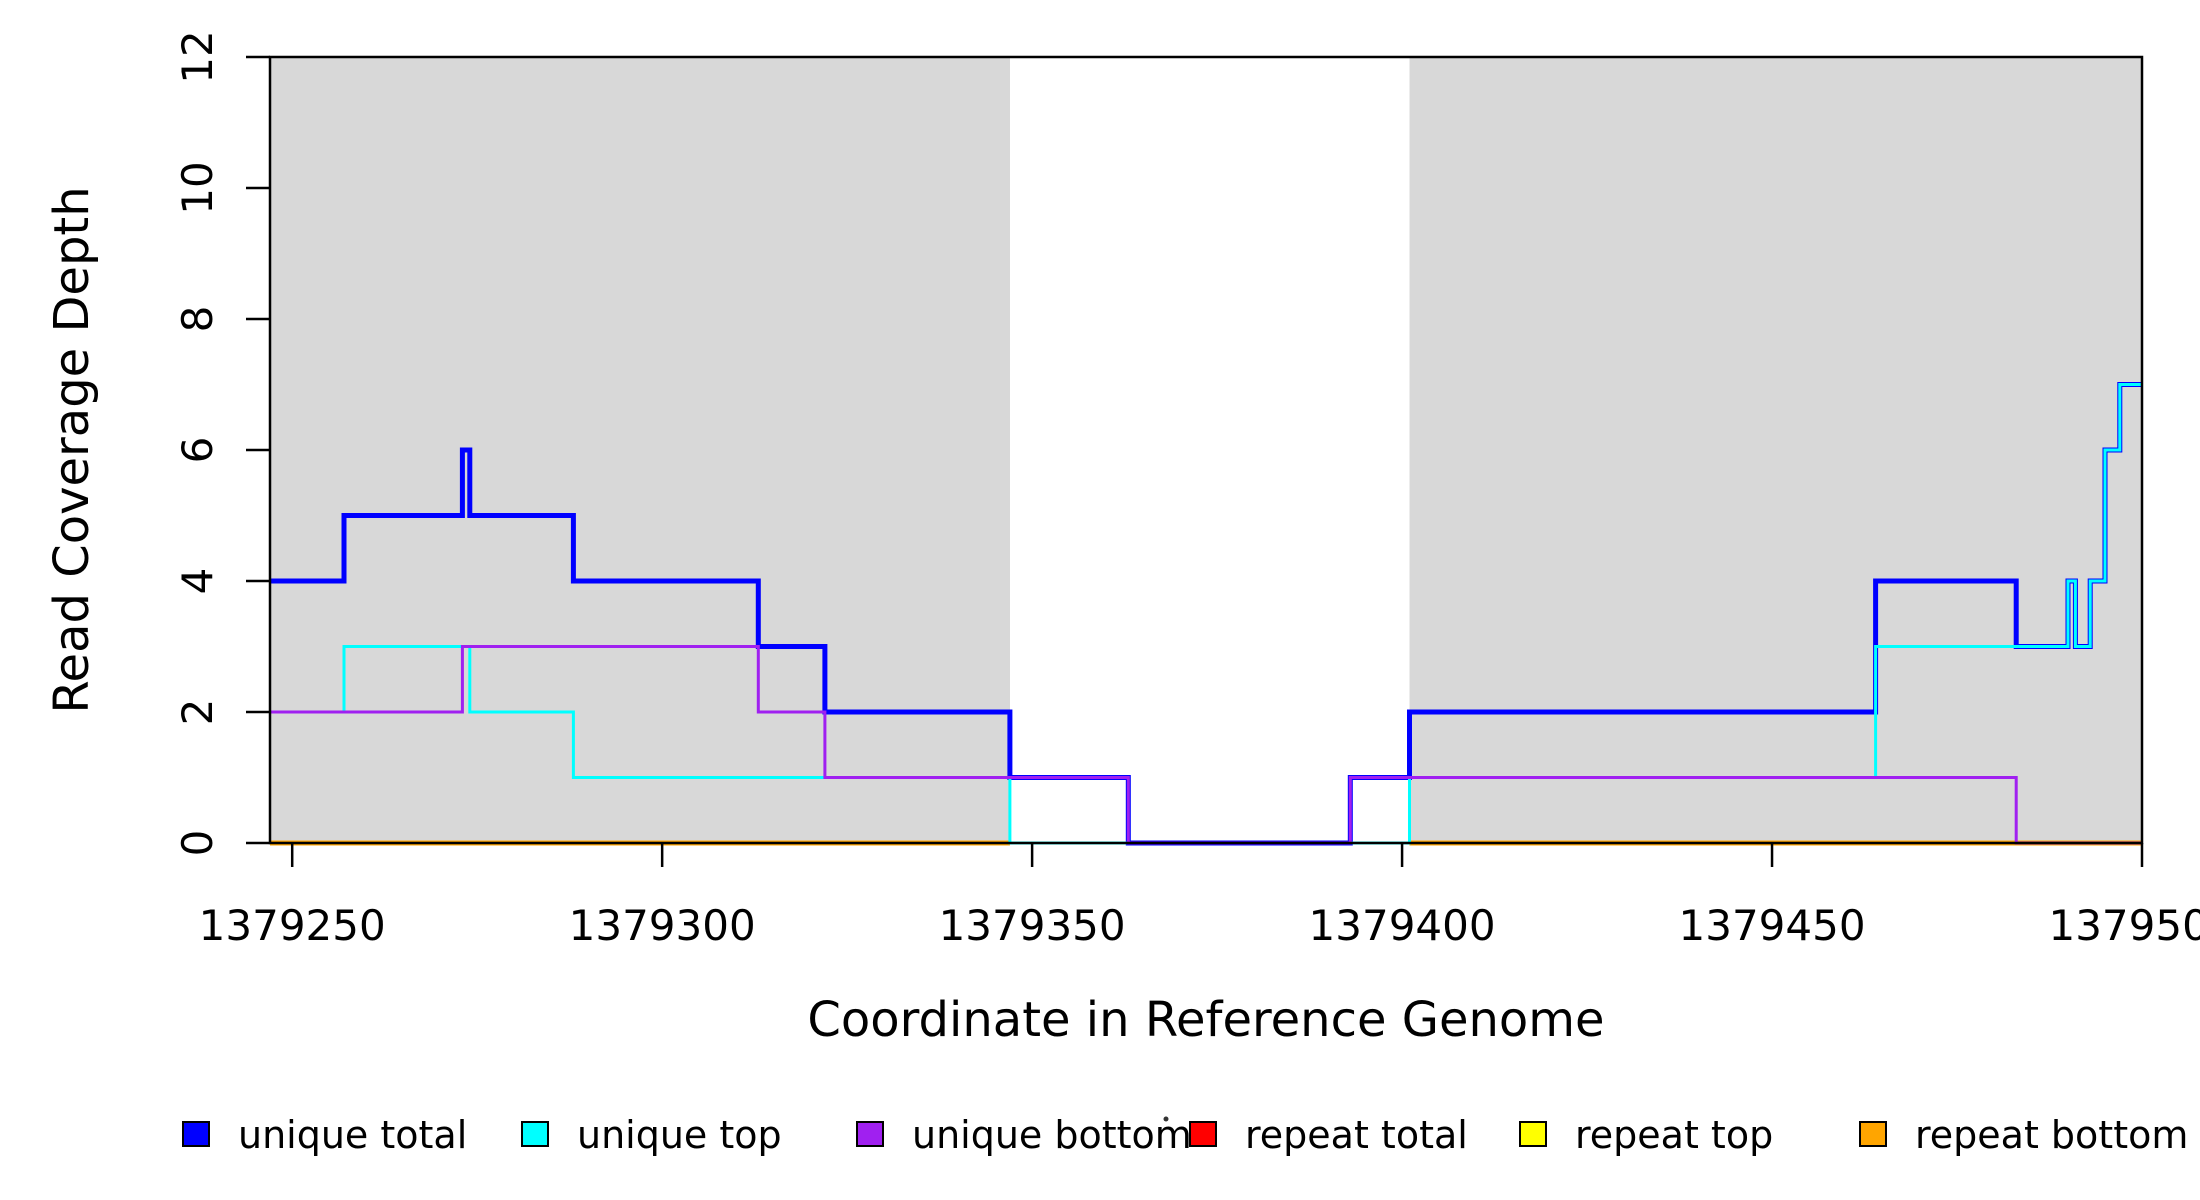 The height and width of the screenshot is (1200, 2200). I want to click on y-axis: 0 2 4 6 8 10 12, so click(221, 443).